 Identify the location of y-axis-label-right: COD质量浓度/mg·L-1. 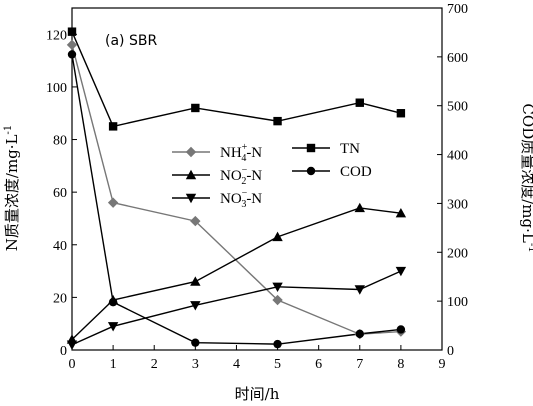
(526, 177).